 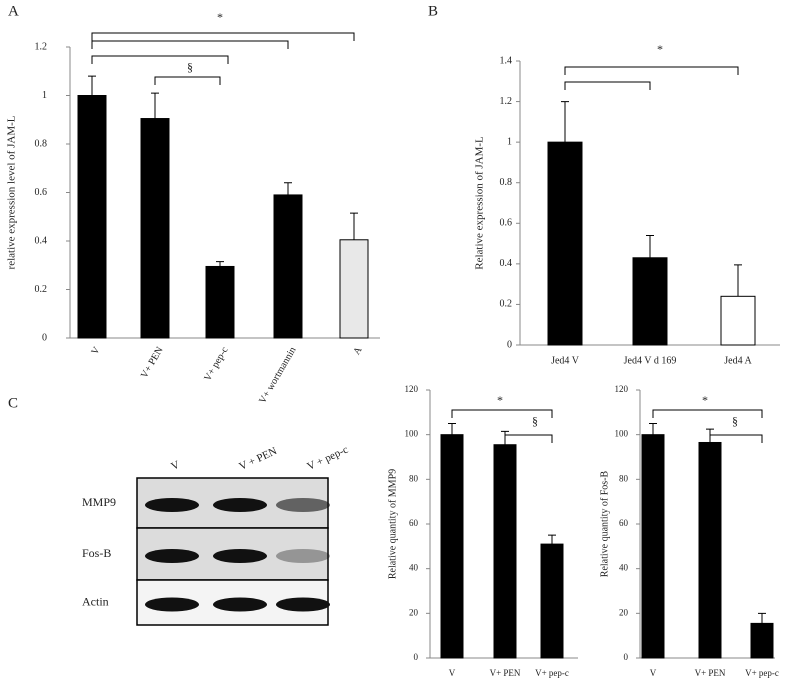 I want to click on panel-label: B, so click(x=433, y=11).